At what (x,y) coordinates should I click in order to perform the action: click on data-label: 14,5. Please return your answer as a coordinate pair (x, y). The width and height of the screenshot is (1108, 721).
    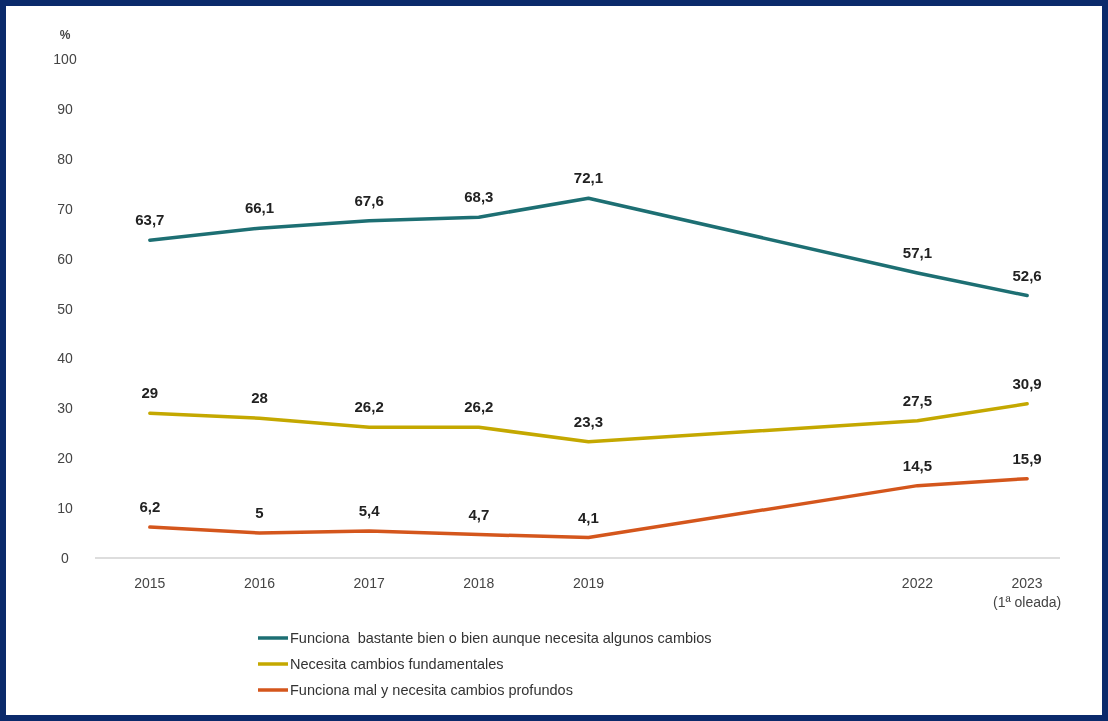
    Looking at the image, I should click on (917, 465).